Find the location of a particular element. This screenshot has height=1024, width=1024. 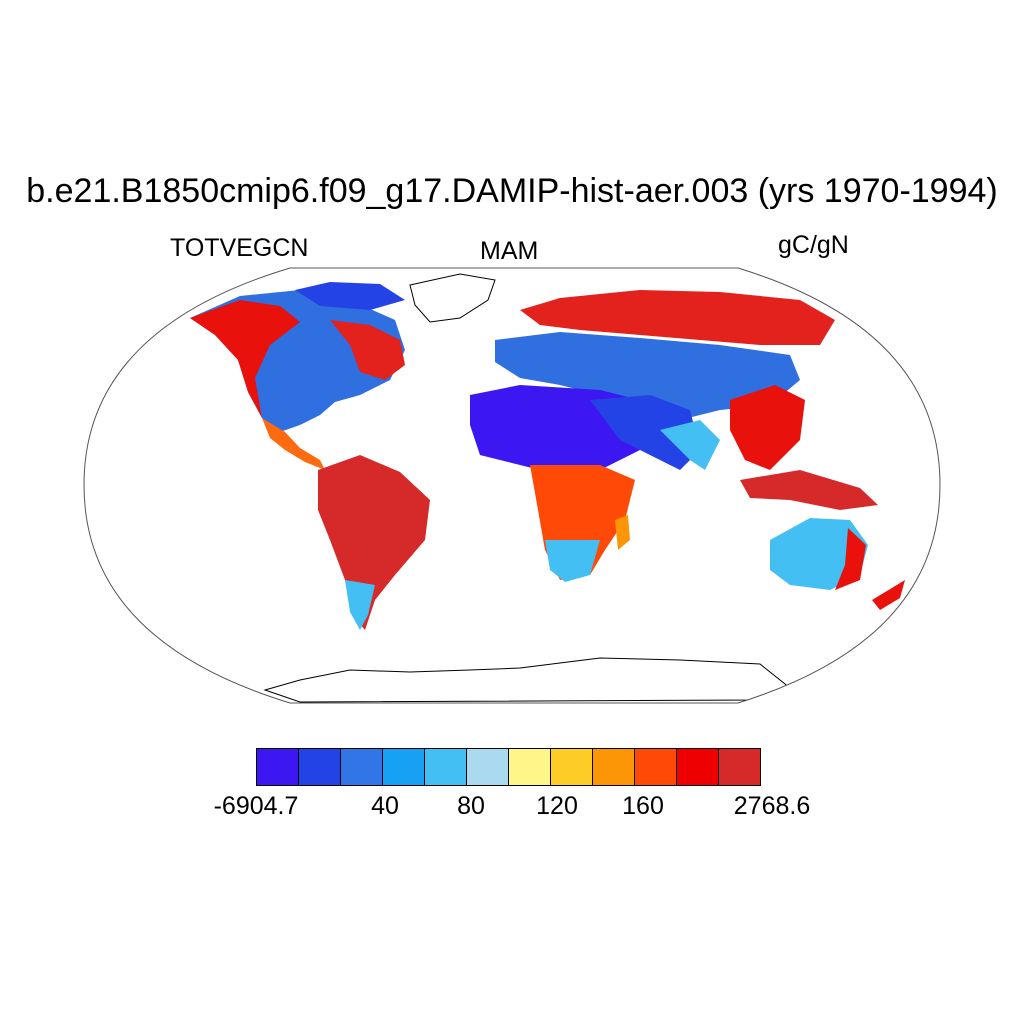

new-zealand is located at coordinates (888, 595).